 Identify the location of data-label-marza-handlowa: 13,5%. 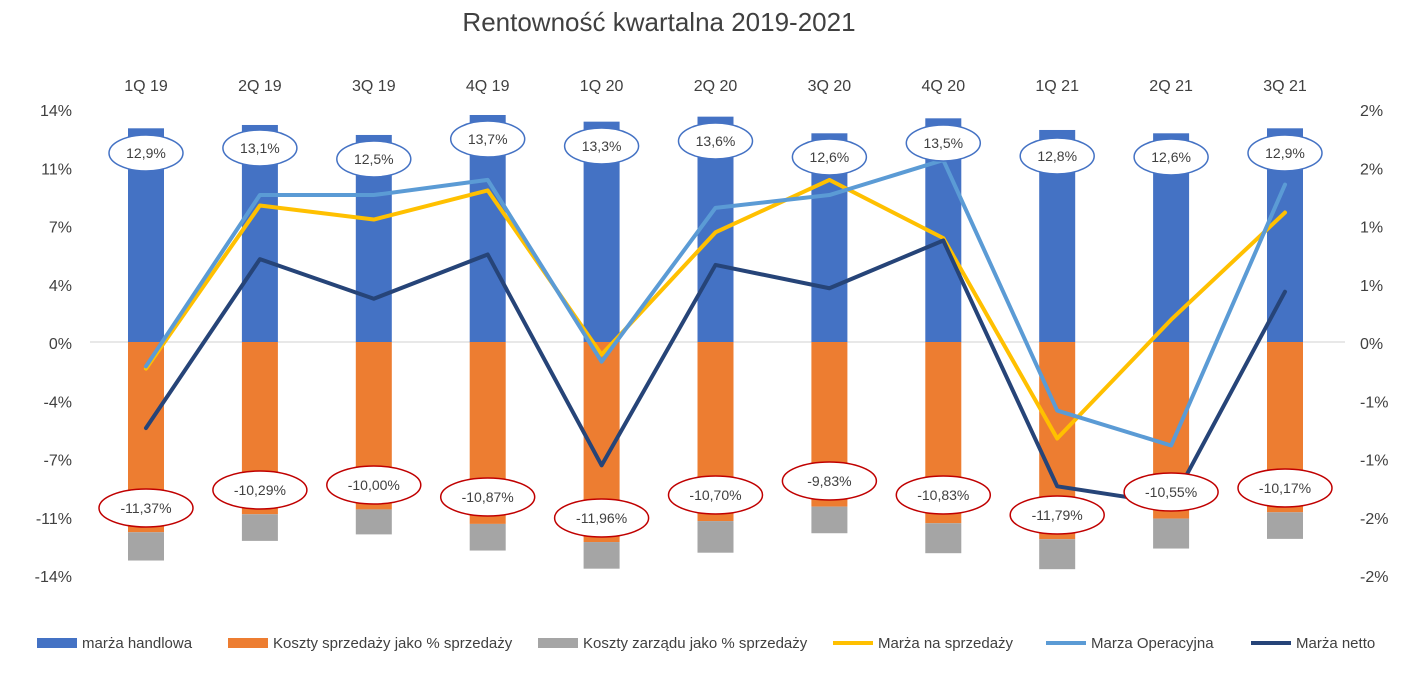
(943, 143).